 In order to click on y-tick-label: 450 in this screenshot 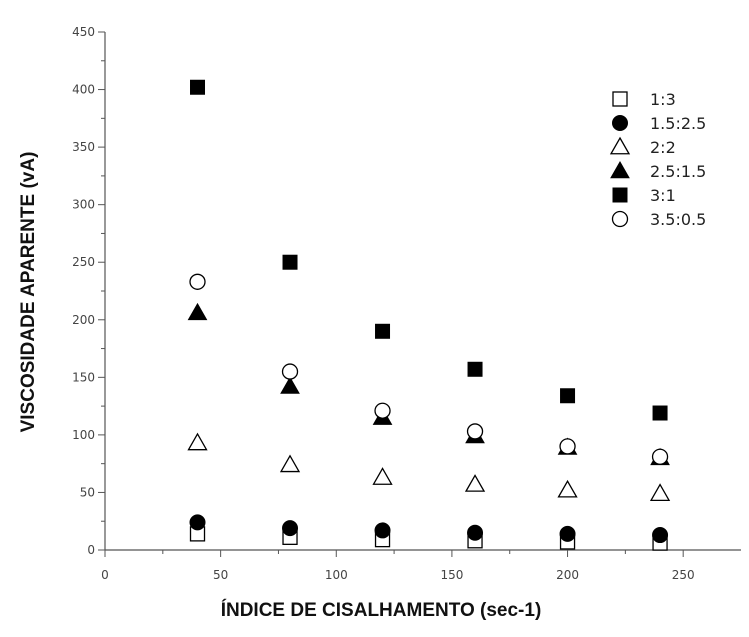, I will do `click(83, 32)`.